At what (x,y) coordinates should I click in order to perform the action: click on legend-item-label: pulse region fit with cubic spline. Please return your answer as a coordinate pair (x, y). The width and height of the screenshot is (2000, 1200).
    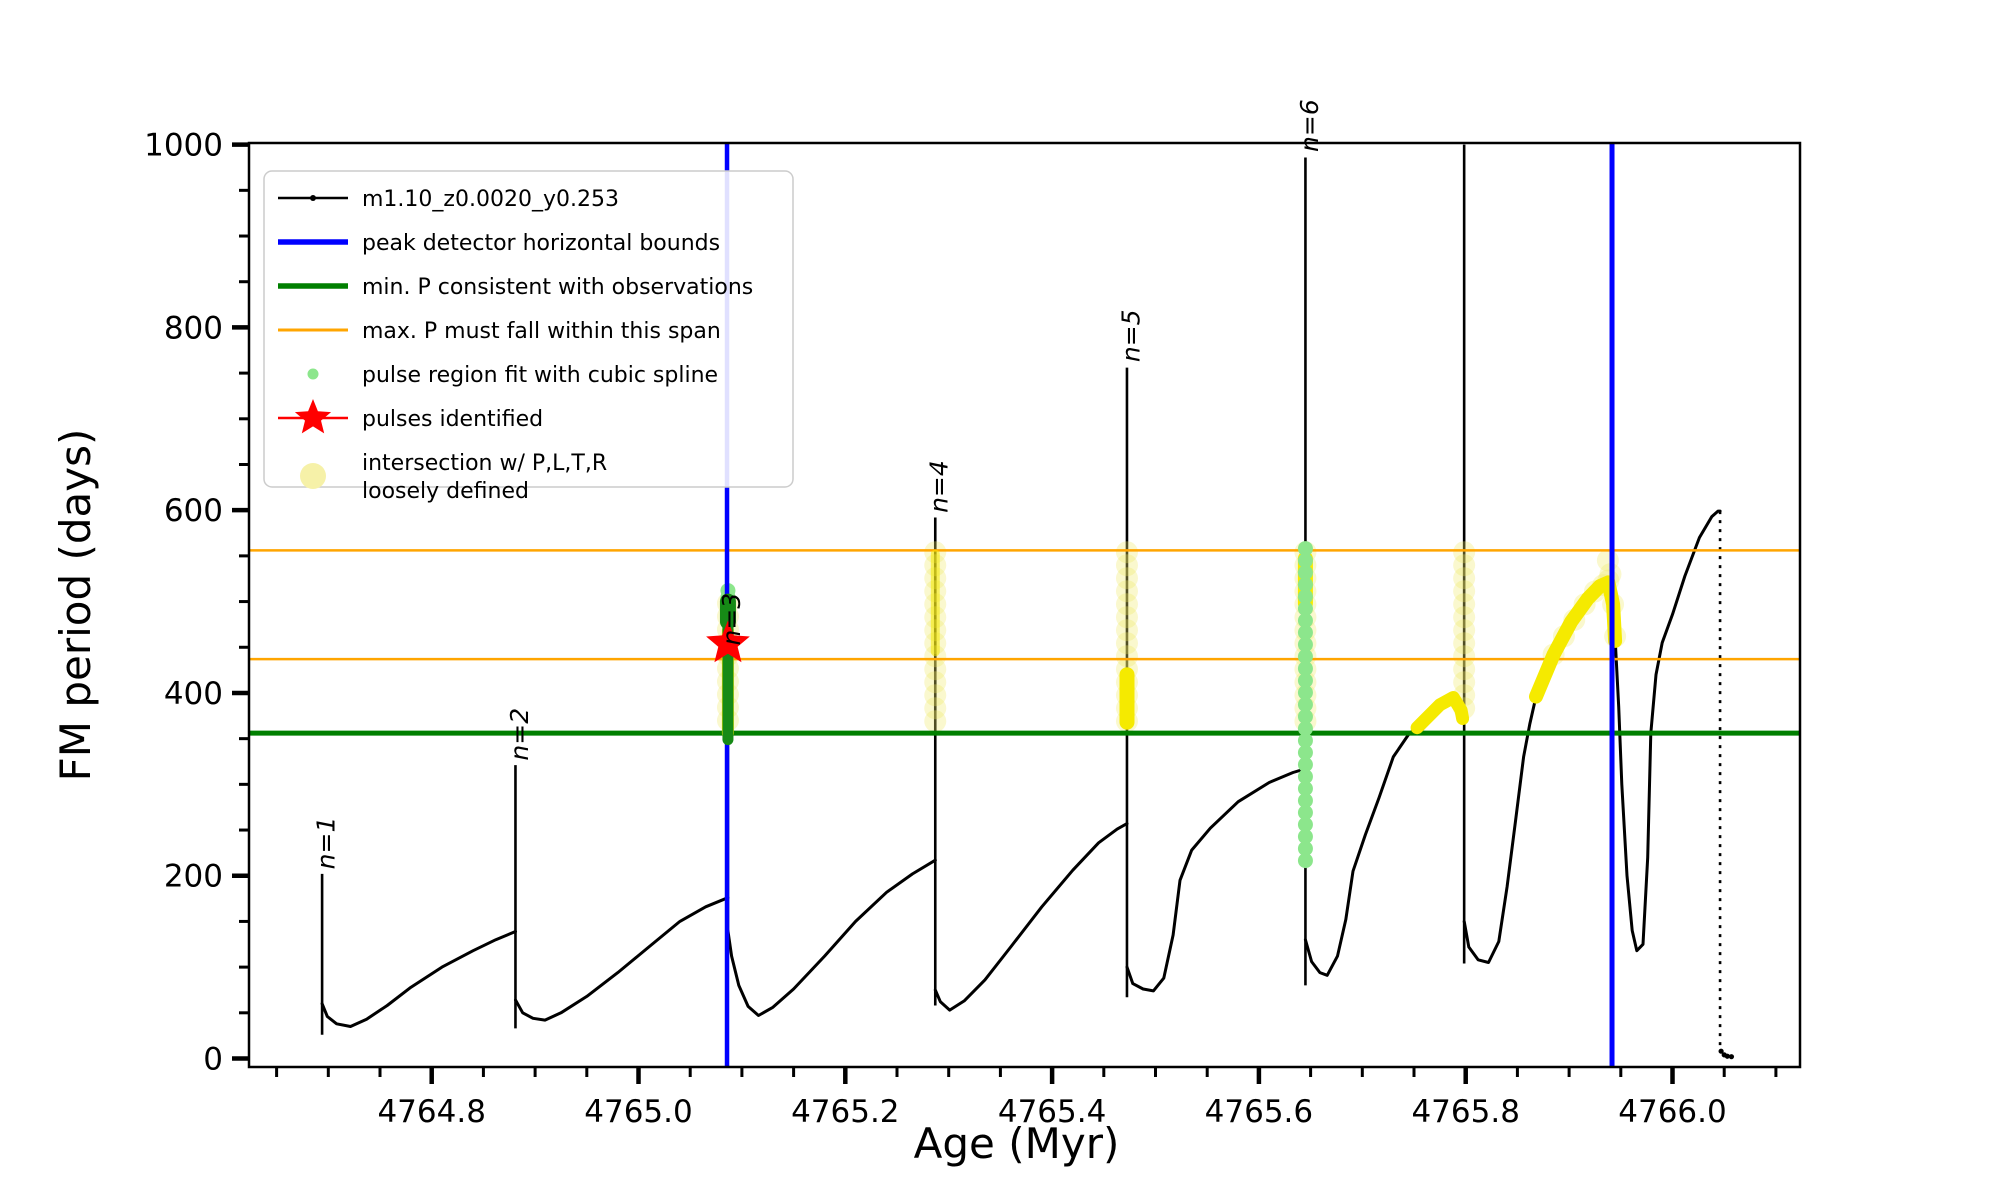
    Looking at the image, I should click on (540, 375).